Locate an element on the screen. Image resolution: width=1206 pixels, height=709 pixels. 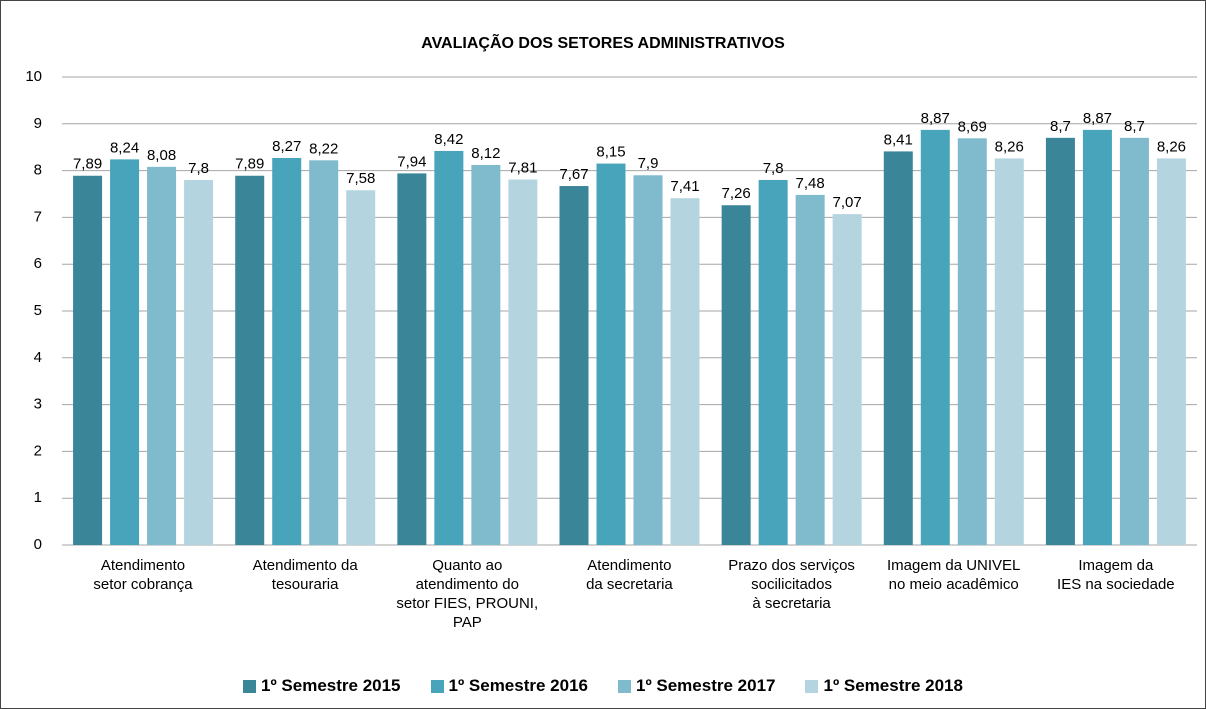
data-label: 7,81 is located at coordinates (522, 167).